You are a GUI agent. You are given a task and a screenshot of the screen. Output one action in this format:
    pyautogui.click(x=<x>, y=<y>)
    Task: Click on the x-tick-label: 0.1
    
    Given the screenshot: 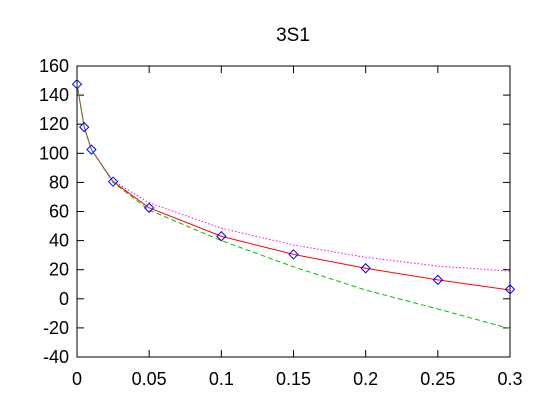 What is the action you would take?
    pyautogui.click(x=221, y=379)
    